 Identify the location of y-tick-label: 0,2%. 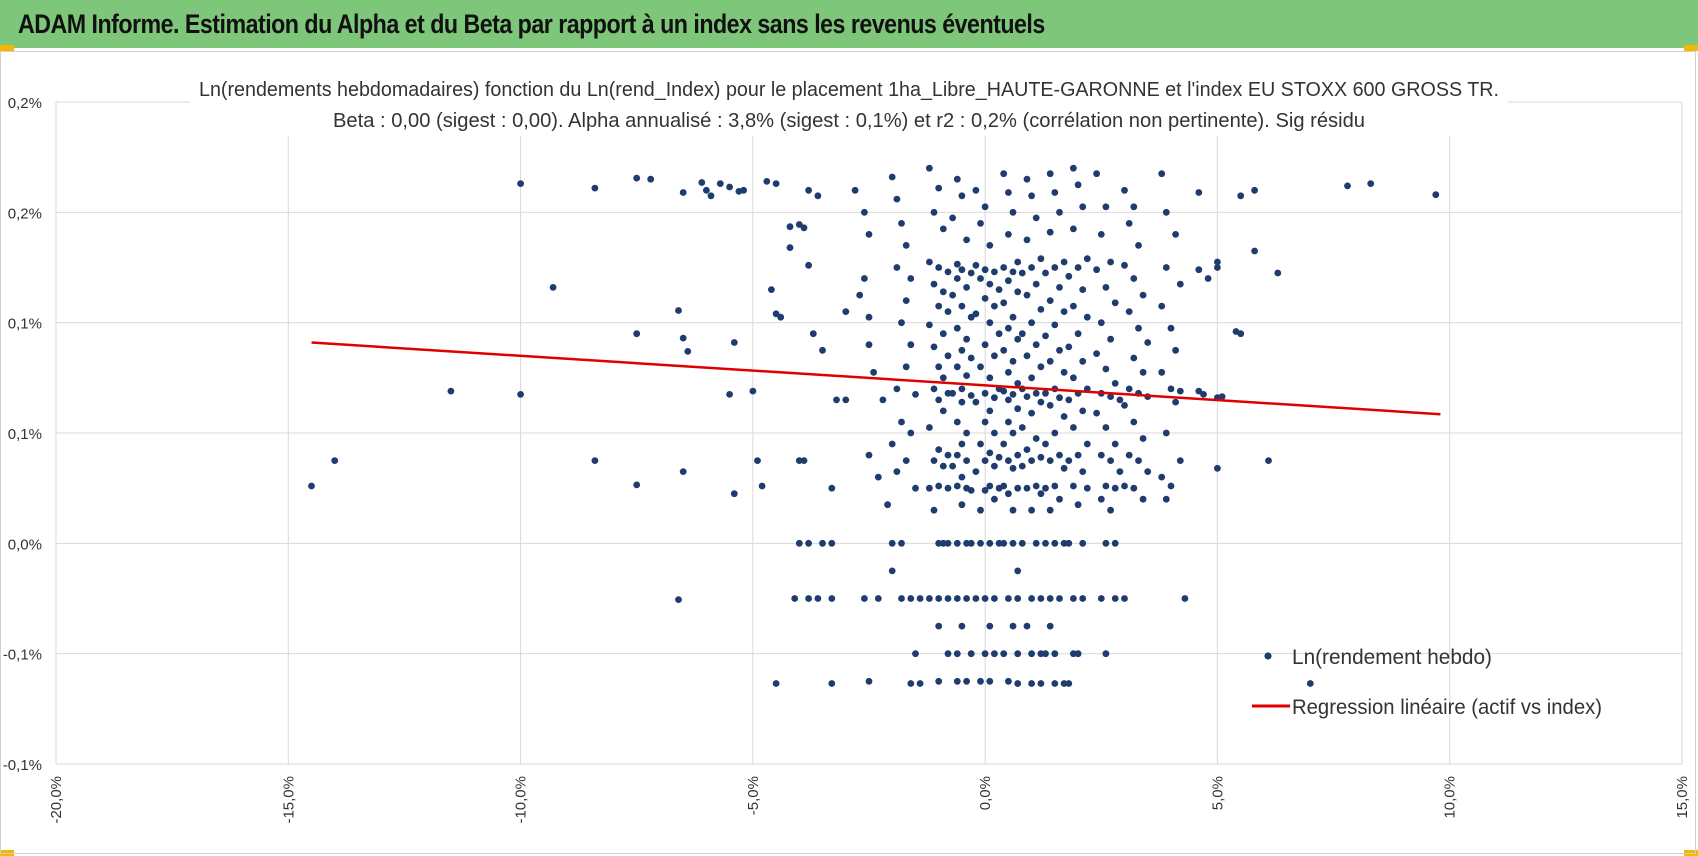
(25, 103).